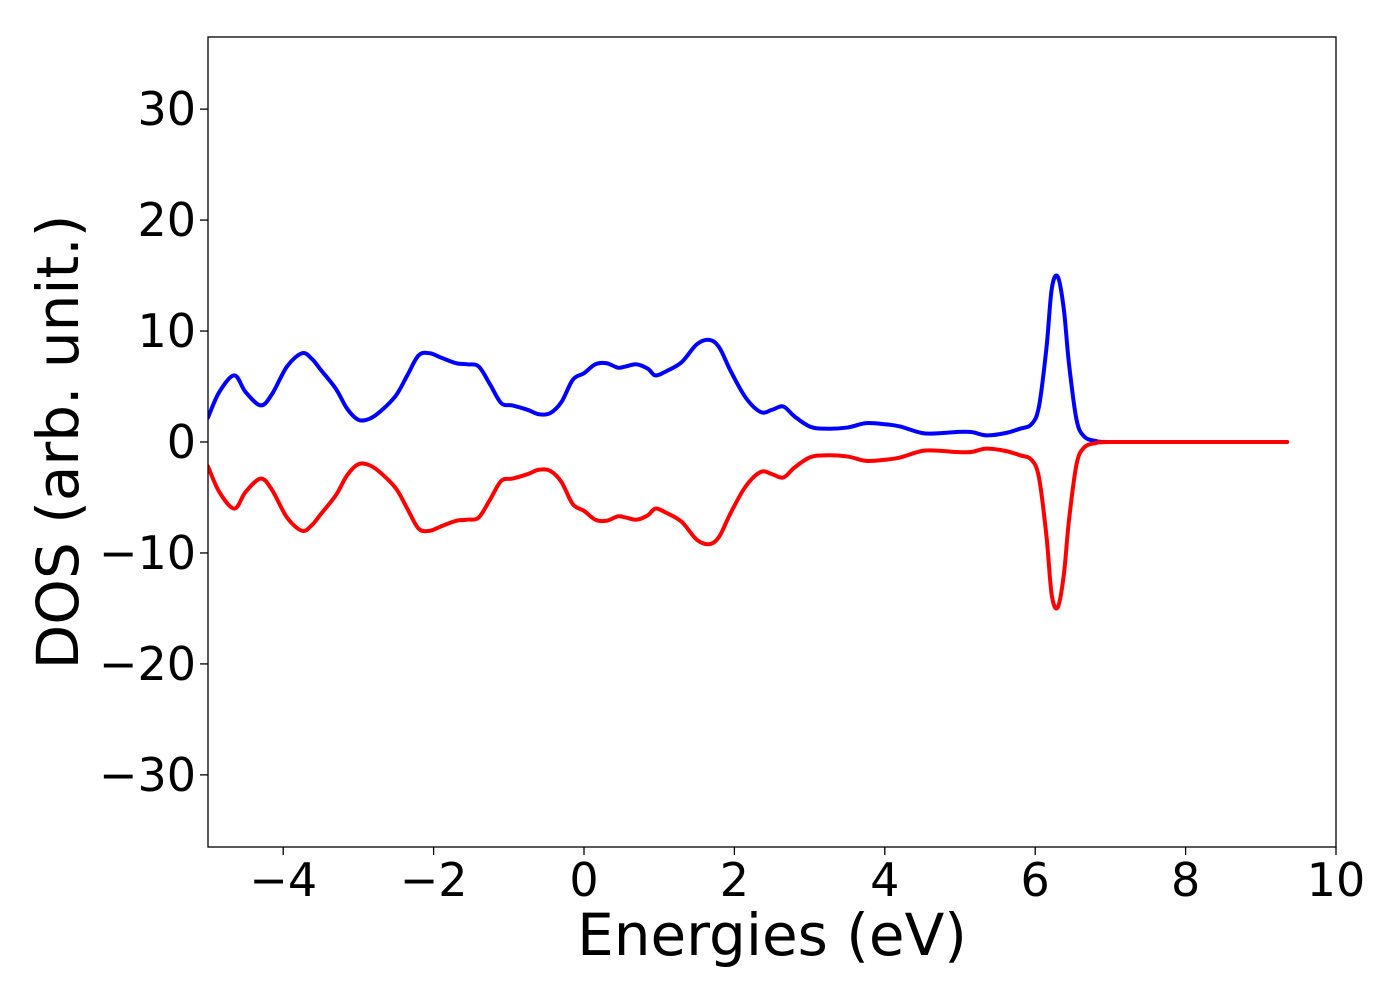 This screenshot has height=1000, width=1400. What do you see at coordinates (147, 664) in the screenshot?
I see `y-tick-label: −20` at bounding box center [147, 664].